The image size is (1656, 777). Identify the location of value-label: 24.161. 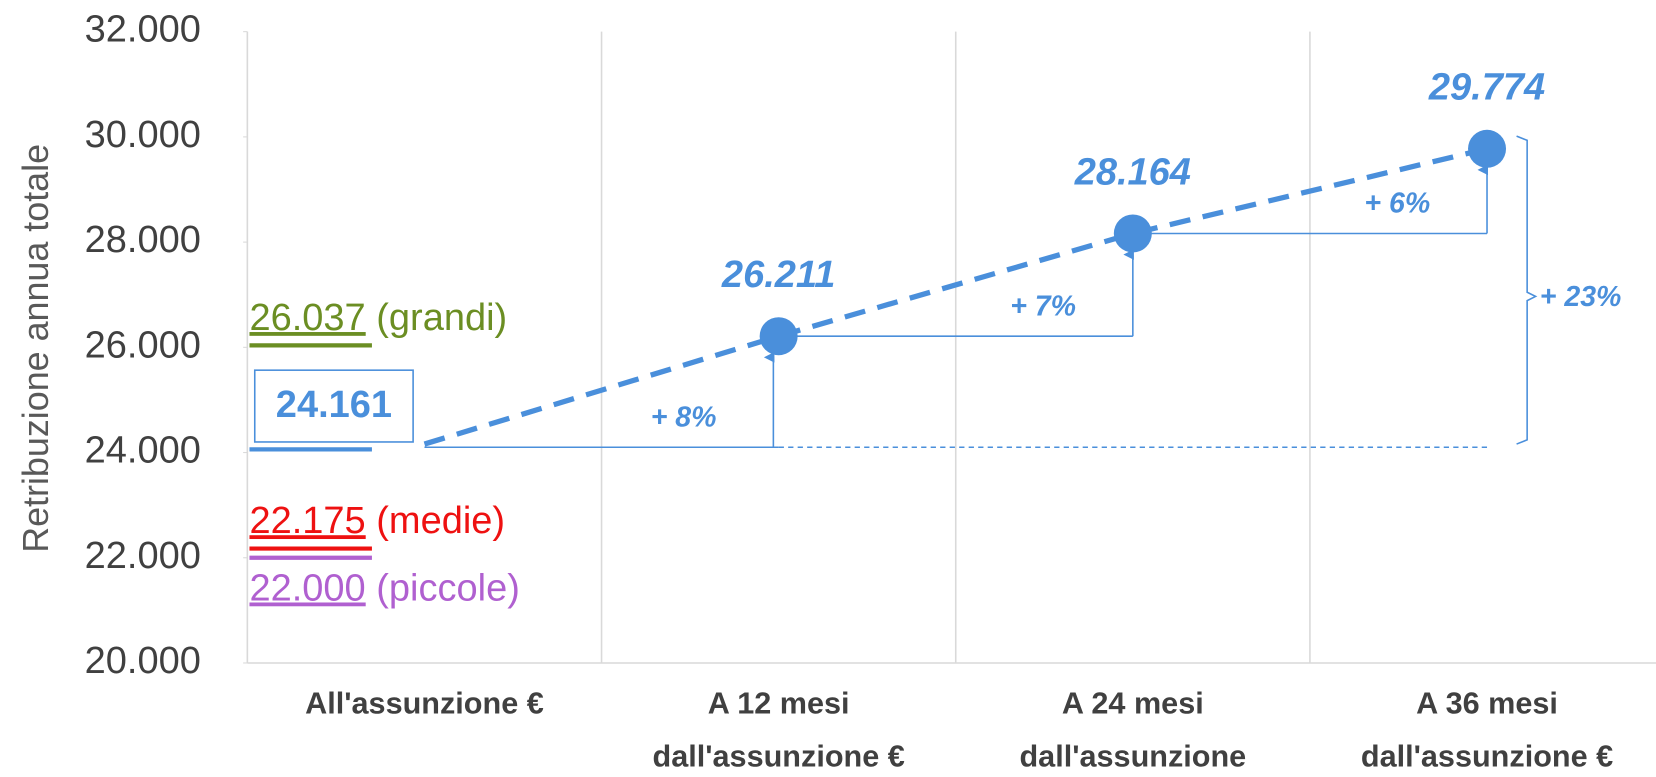
(334, 405).